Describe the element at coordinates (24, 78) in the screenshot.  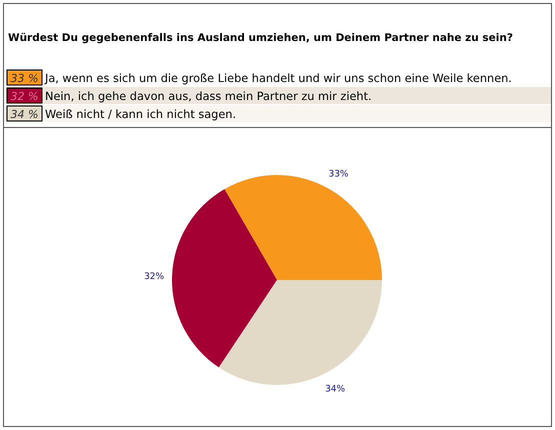
I see `text: 33 %` at that location.